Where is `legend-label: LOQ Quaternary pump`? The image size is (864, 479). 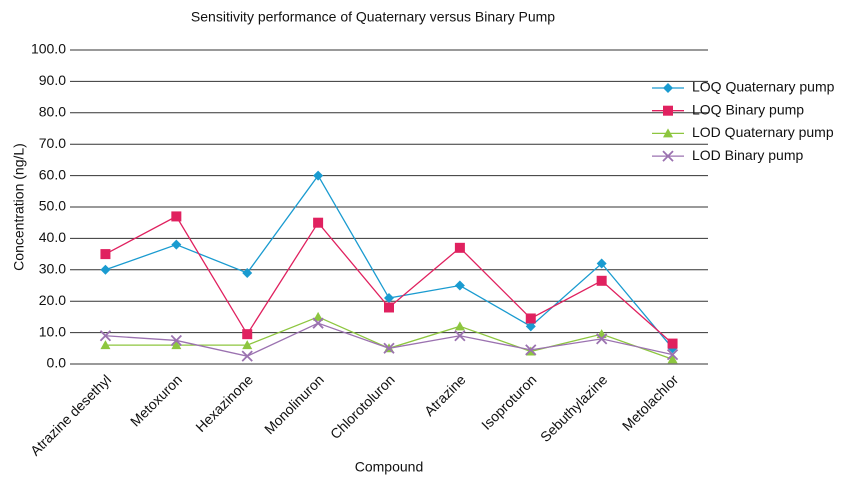
legend-label: LOQ Quaternary pump is located at coordinates (763, 87).